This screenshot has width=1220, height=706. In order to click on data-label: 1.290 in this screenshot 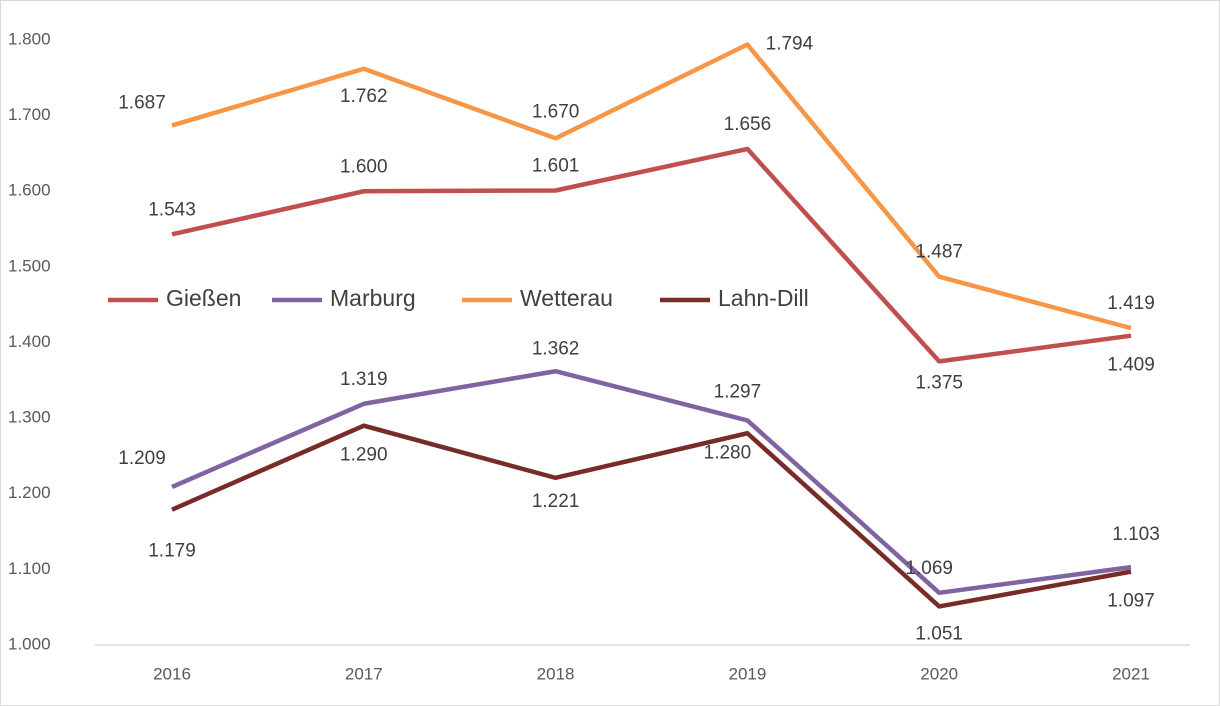, I will do `click(364, 455)`.